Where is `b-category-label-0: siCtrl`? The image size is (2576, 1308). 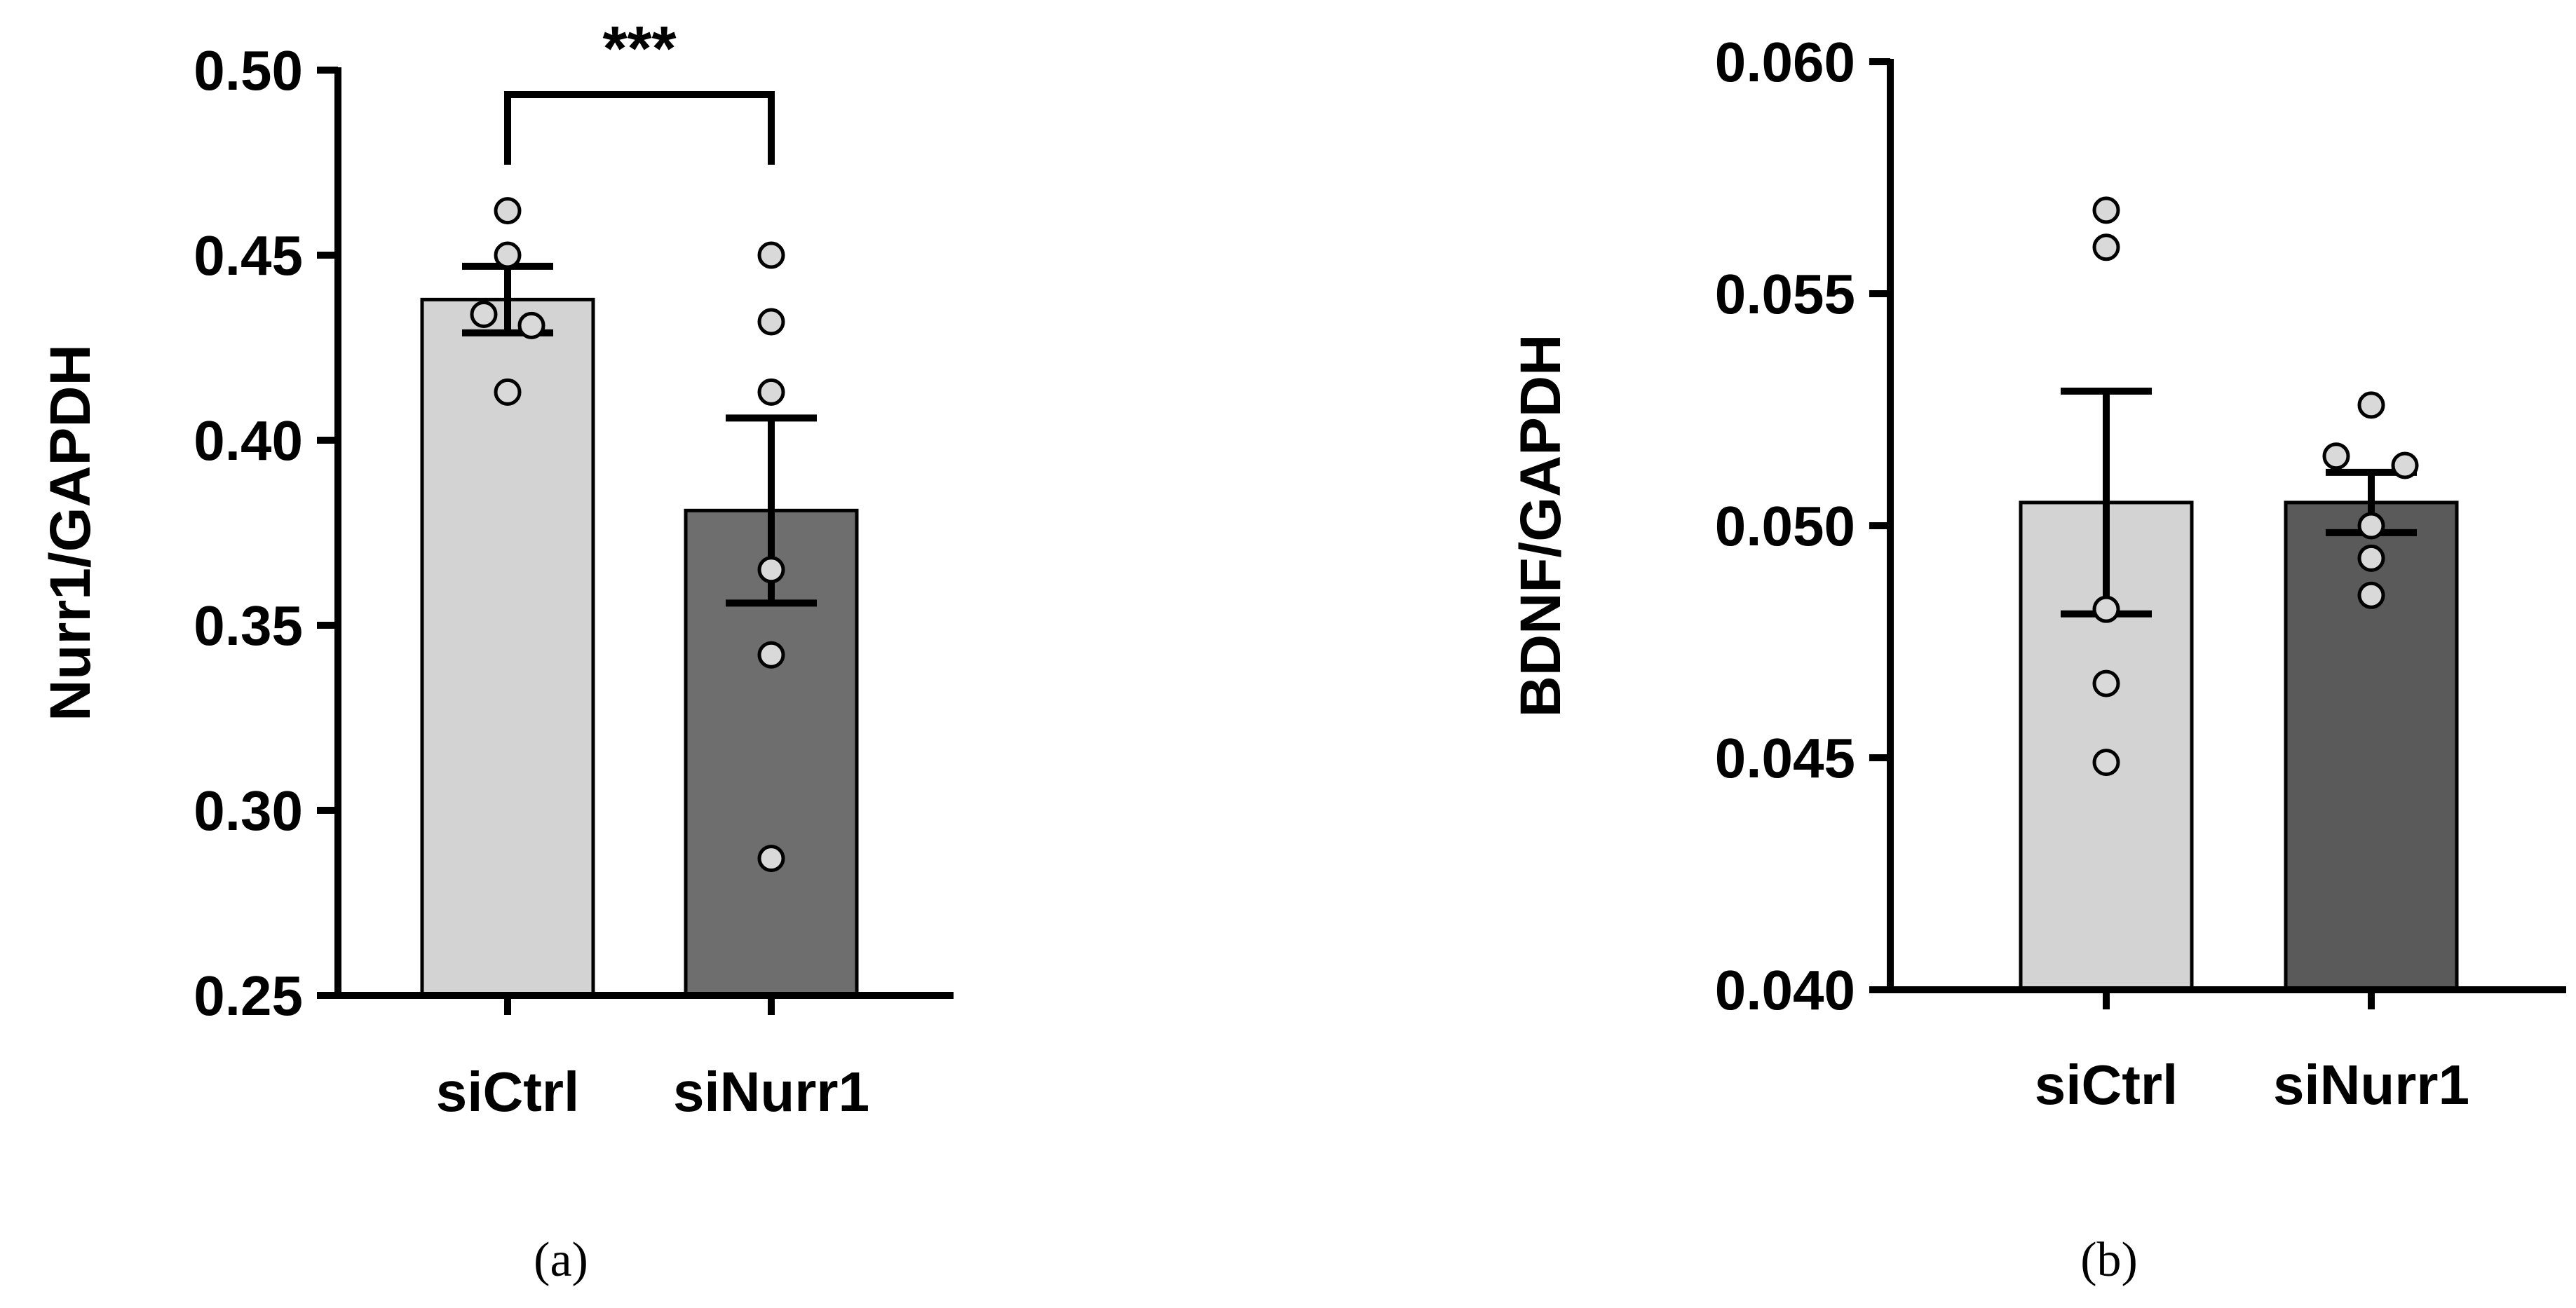
b-category-label-0: siCtrl is located at coordinates (2106, 1085).